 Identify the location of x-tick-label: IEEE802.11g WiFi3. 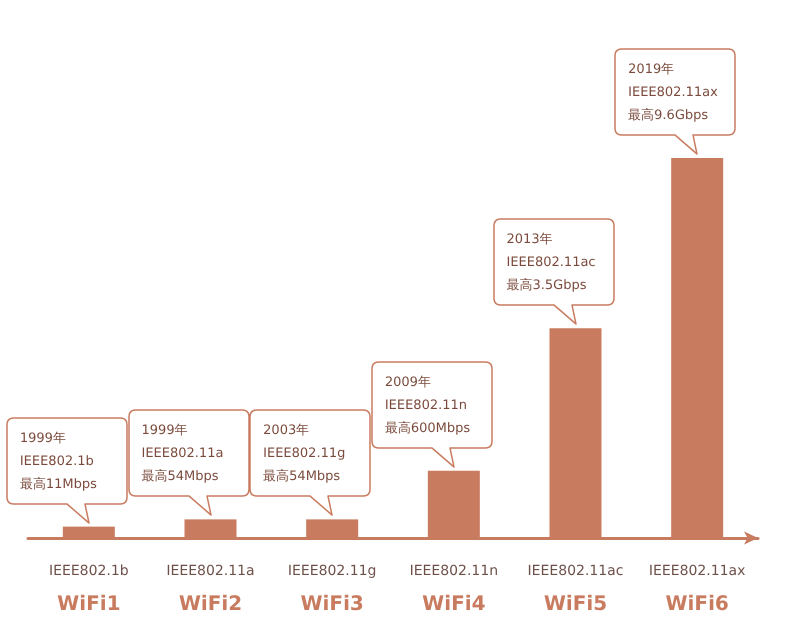
(332, 589).